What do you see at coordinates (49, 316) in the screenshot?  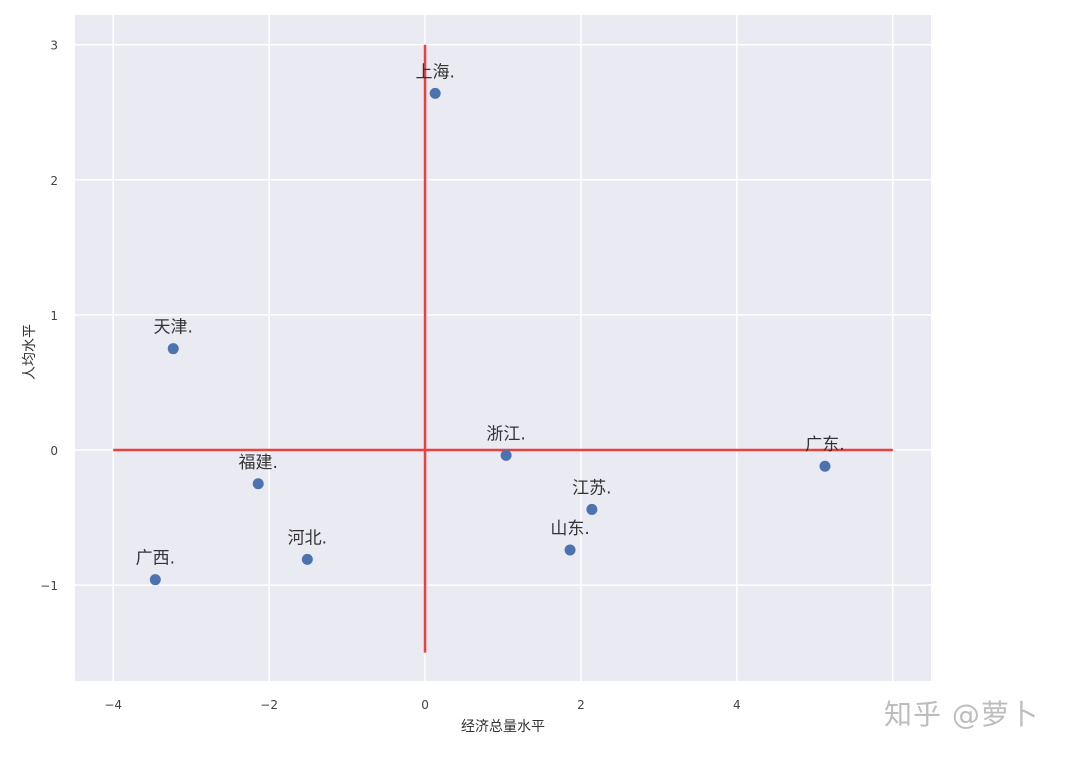 I see `y-axis-ticks: −1 0 1 2 3` at bounding box center [49, 316].